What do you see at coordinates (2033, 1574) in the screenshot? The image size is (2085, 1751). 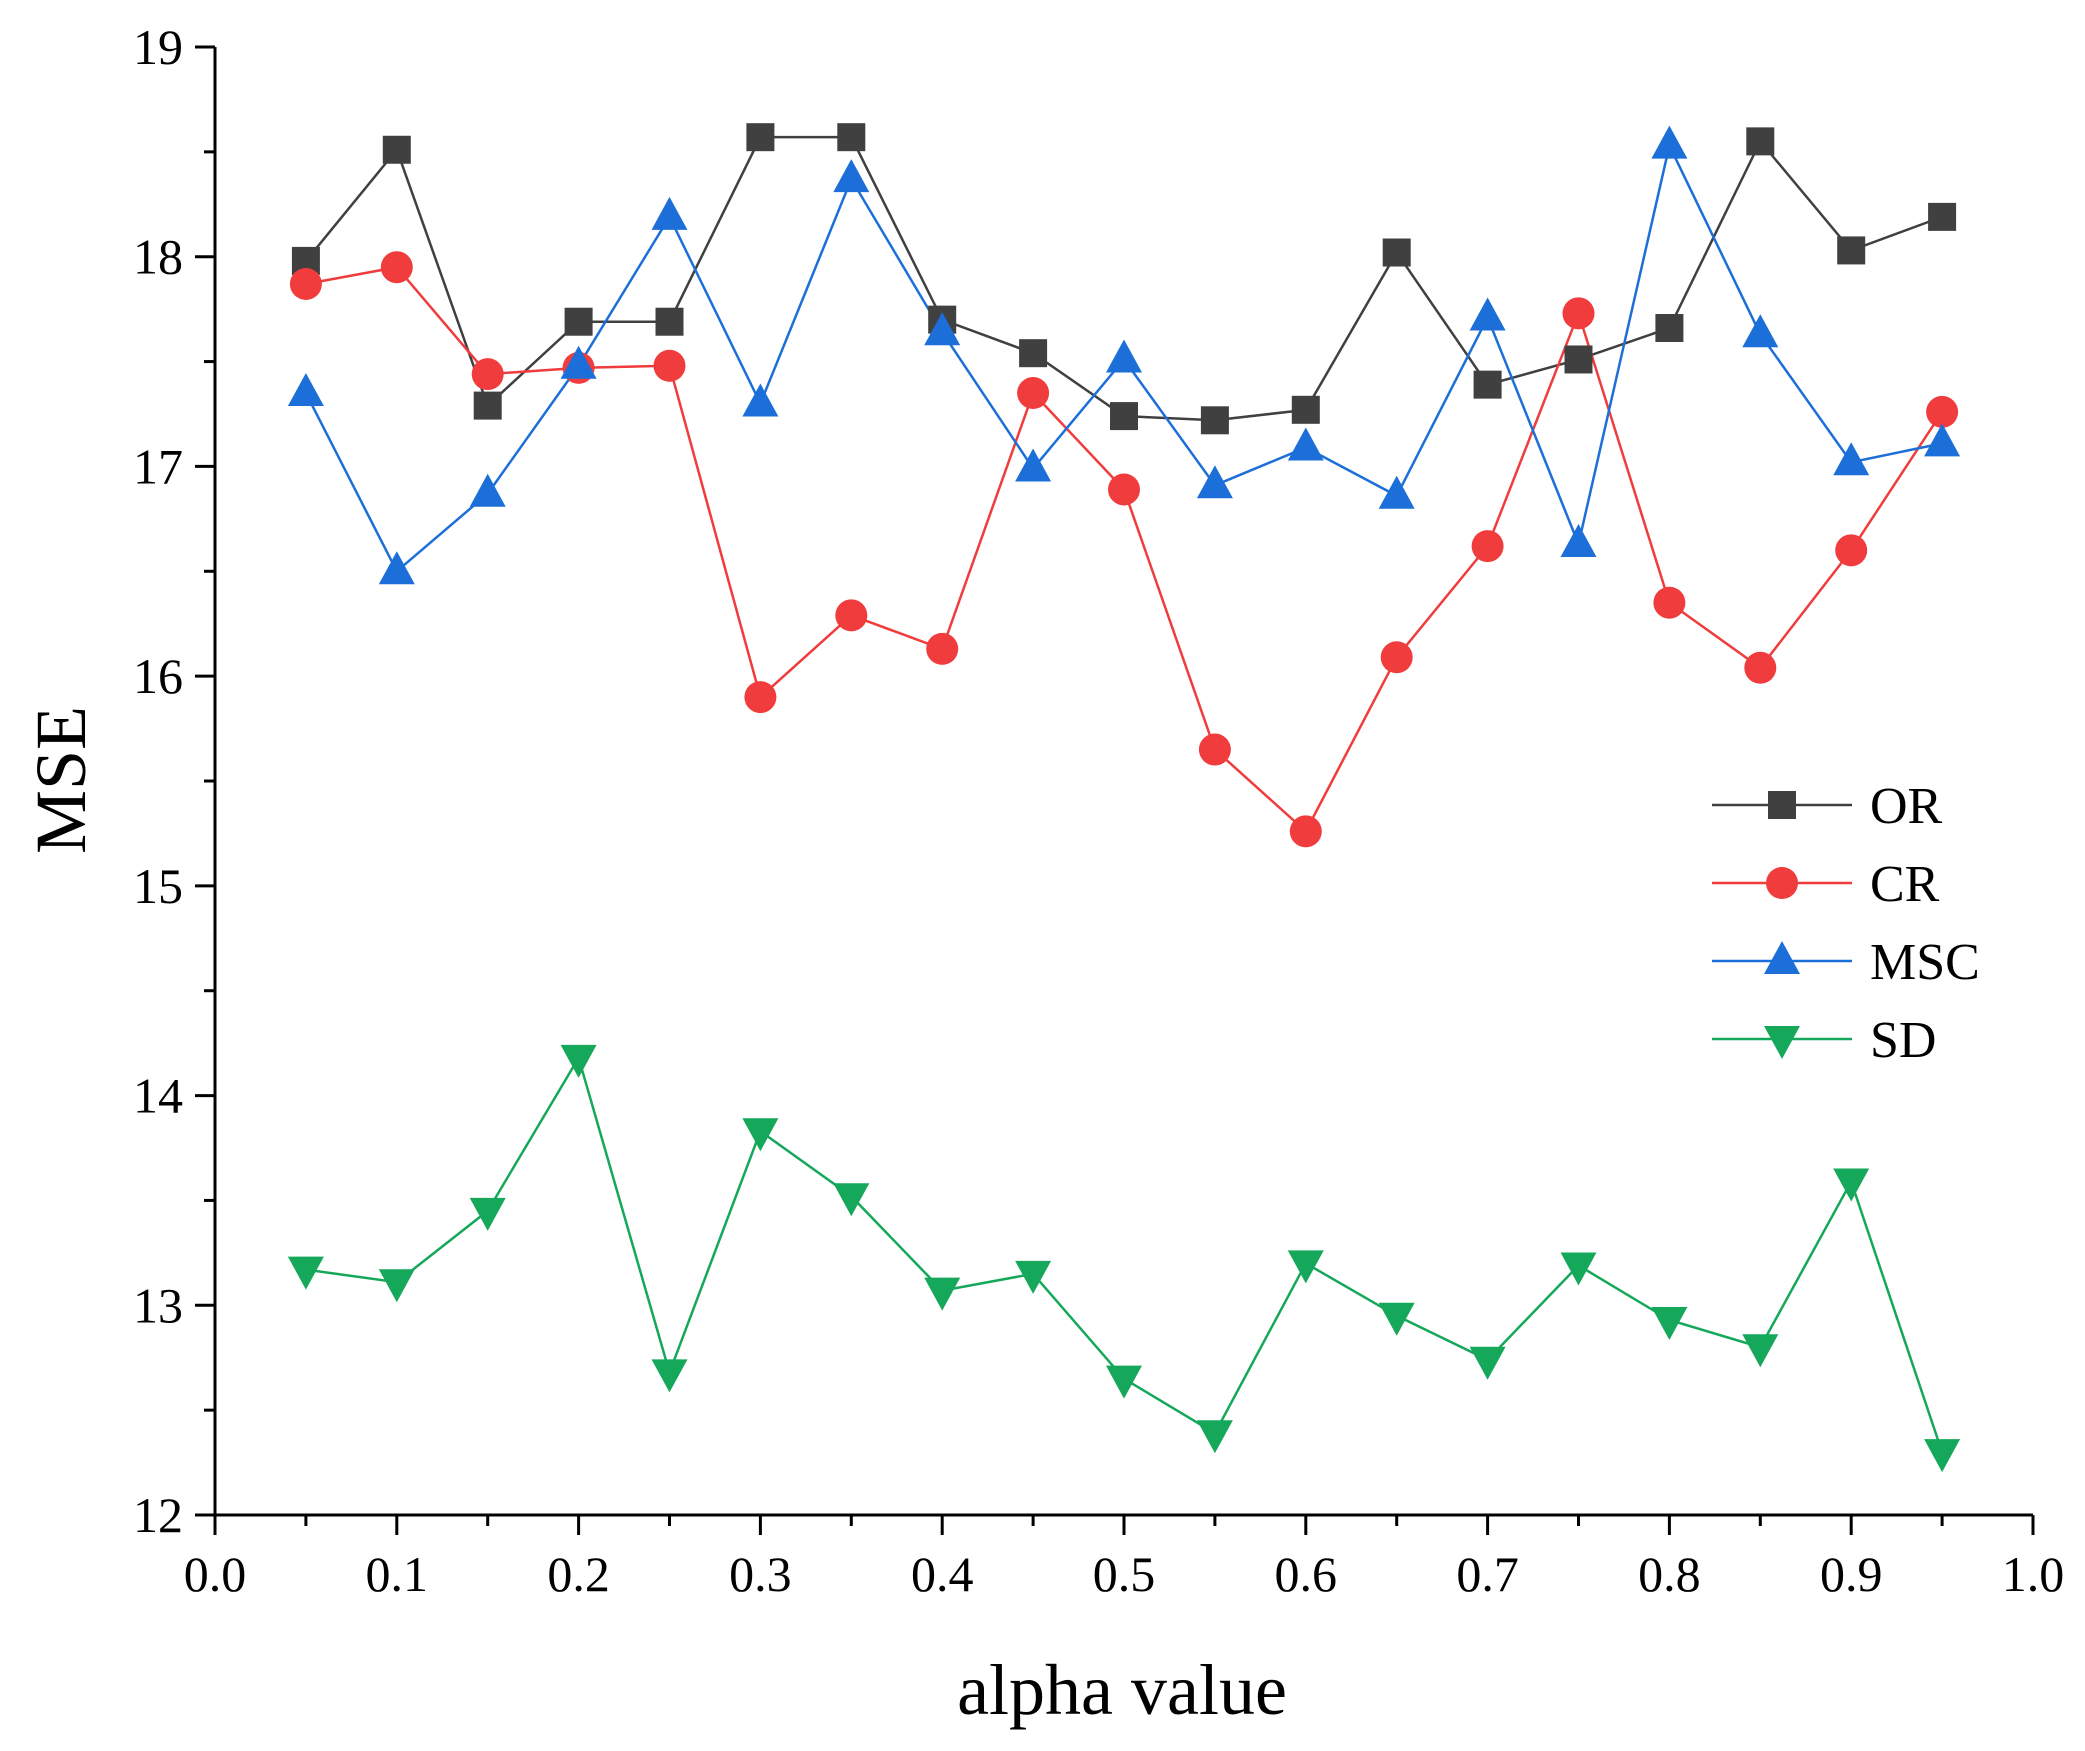 I see `x-tick-label: 1.0` at bounding box center [2033, 1574].